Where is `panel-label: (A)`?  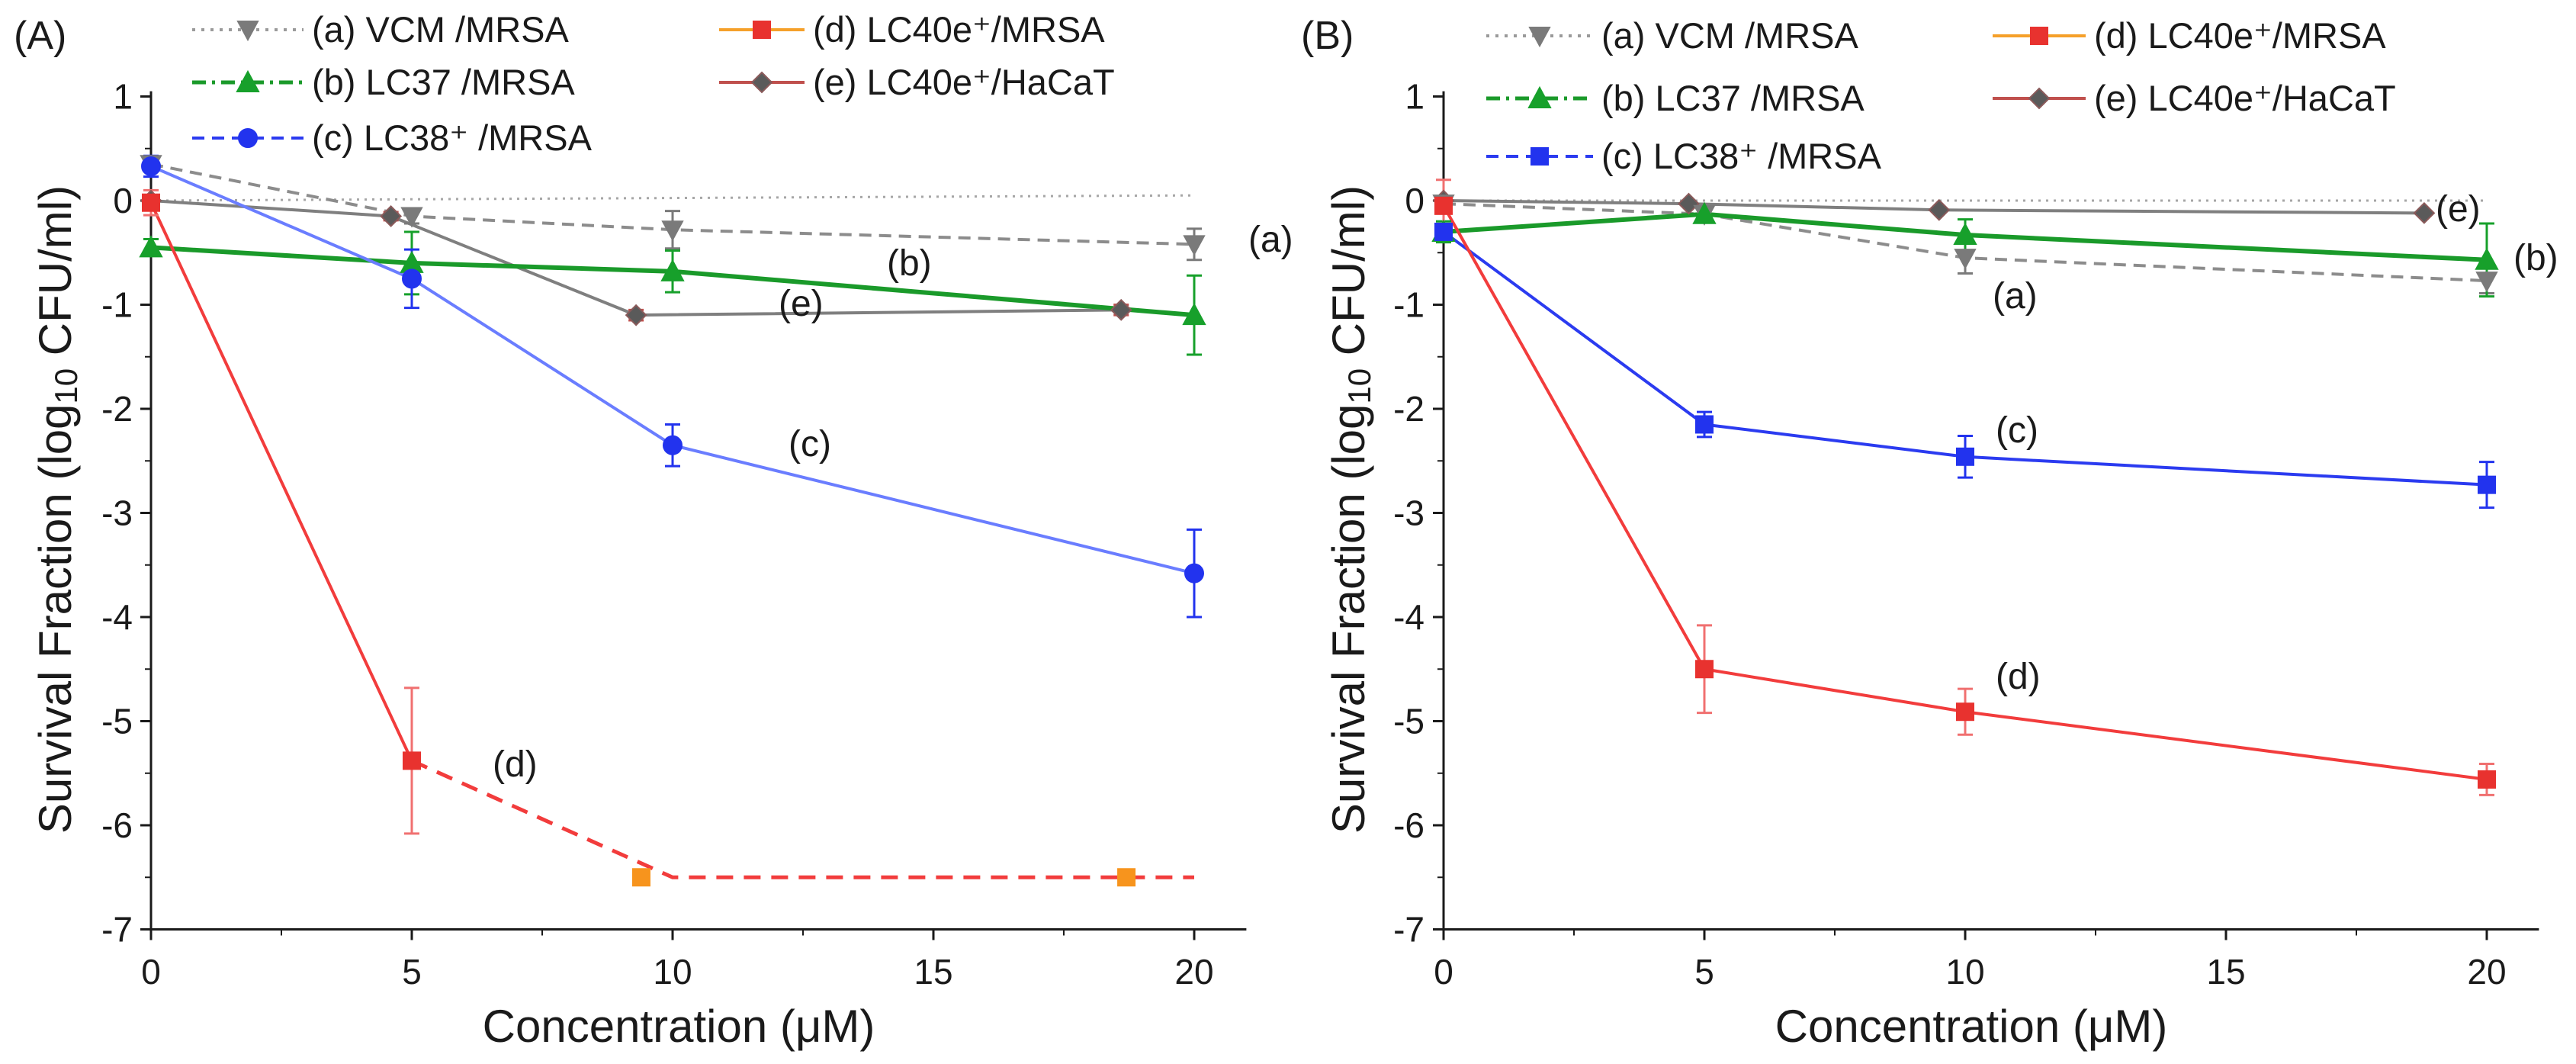
panel-label: (A) is located at coordinates (40, 36).